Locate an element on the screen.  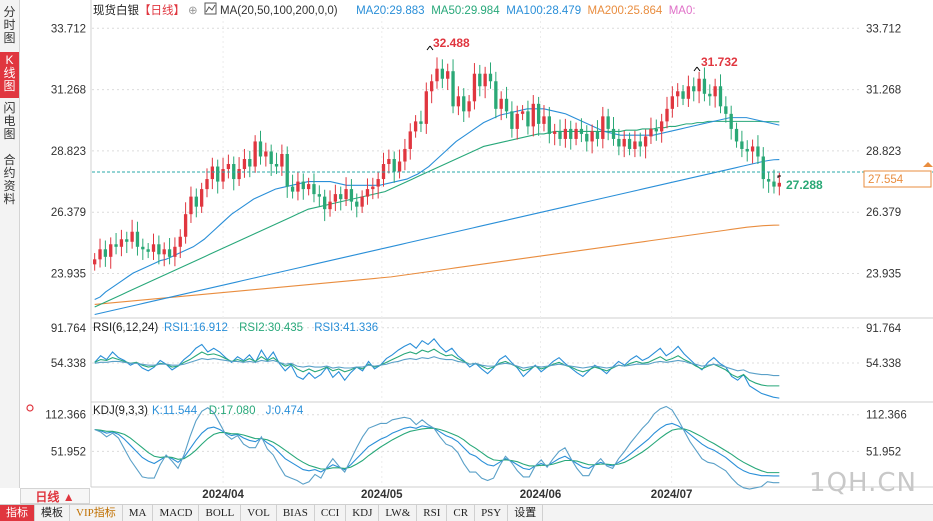
toolbar-item-1: 模板 is located at coordinates (52, 513).